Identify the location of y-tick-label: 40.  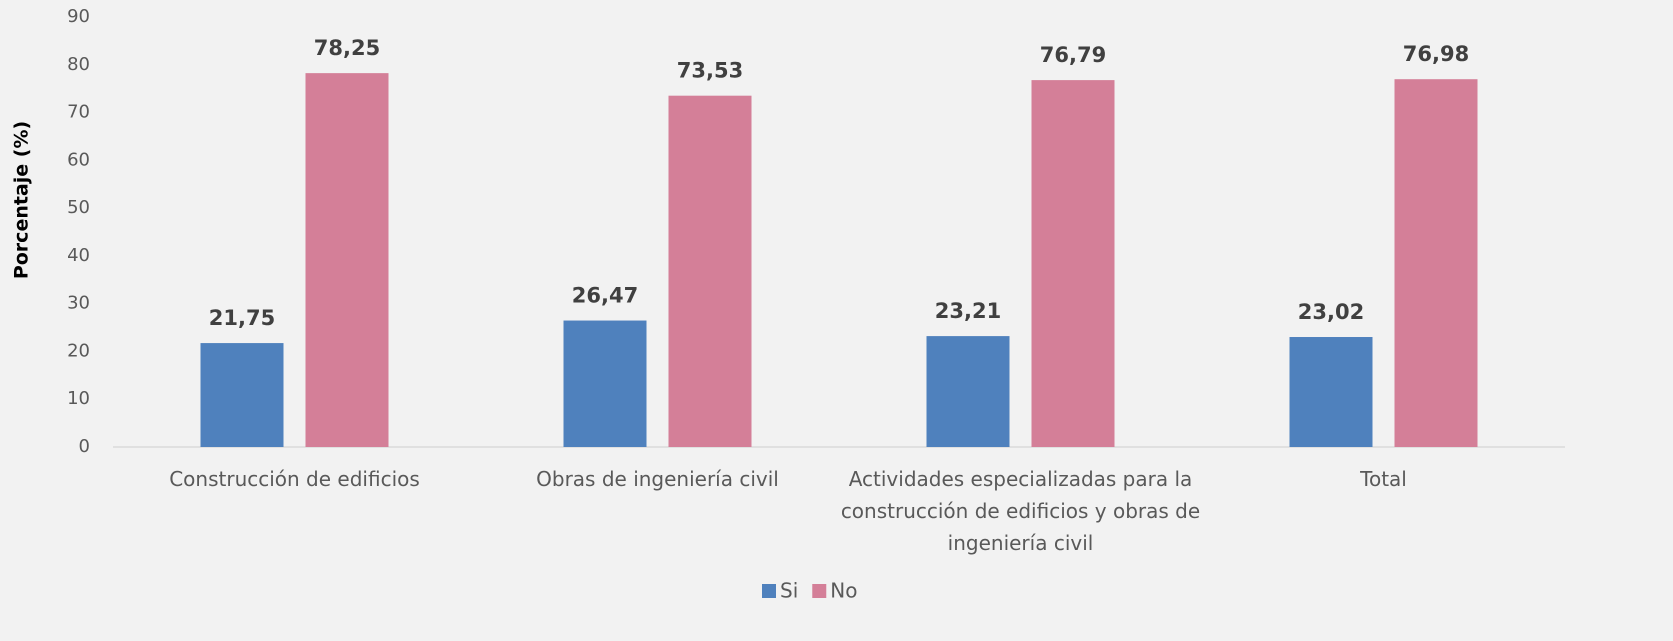
(78, 255).